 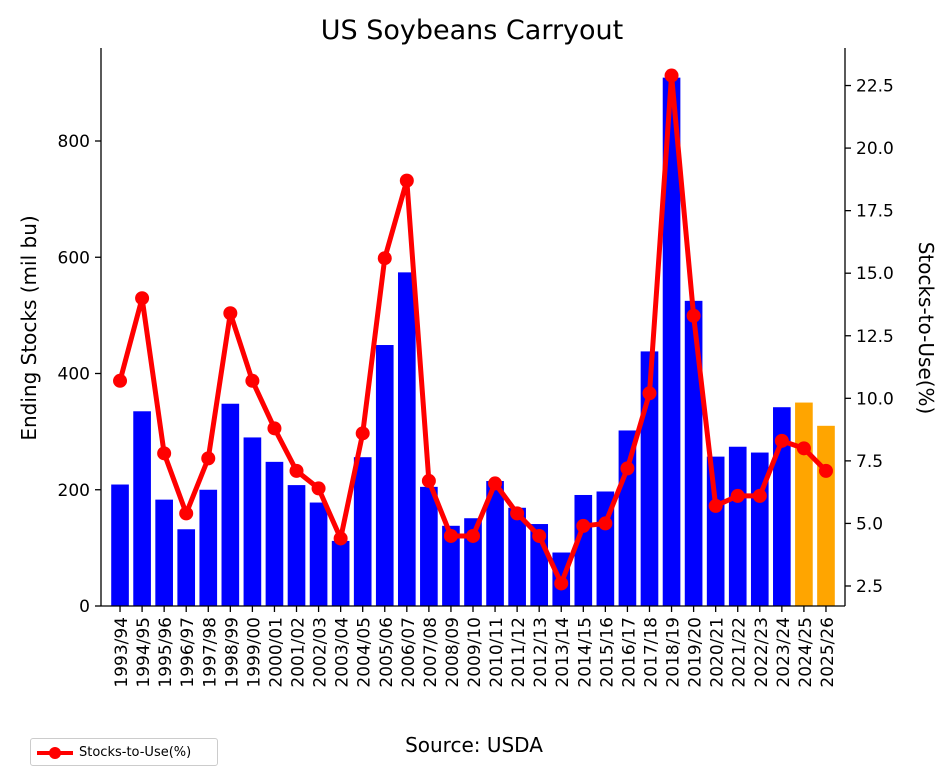 I want to click on y-right-tick-label: 10.0, so click(x=875, y=399).